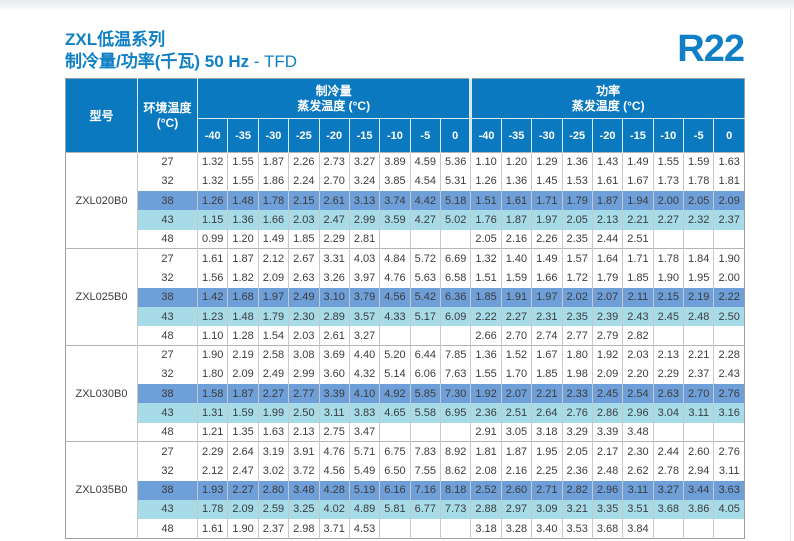 This screenshot has height=541, width=794. Describe the element at coordinates (334, 432) in the screenshot. I see `capacity-cell: 2.75` at that location.